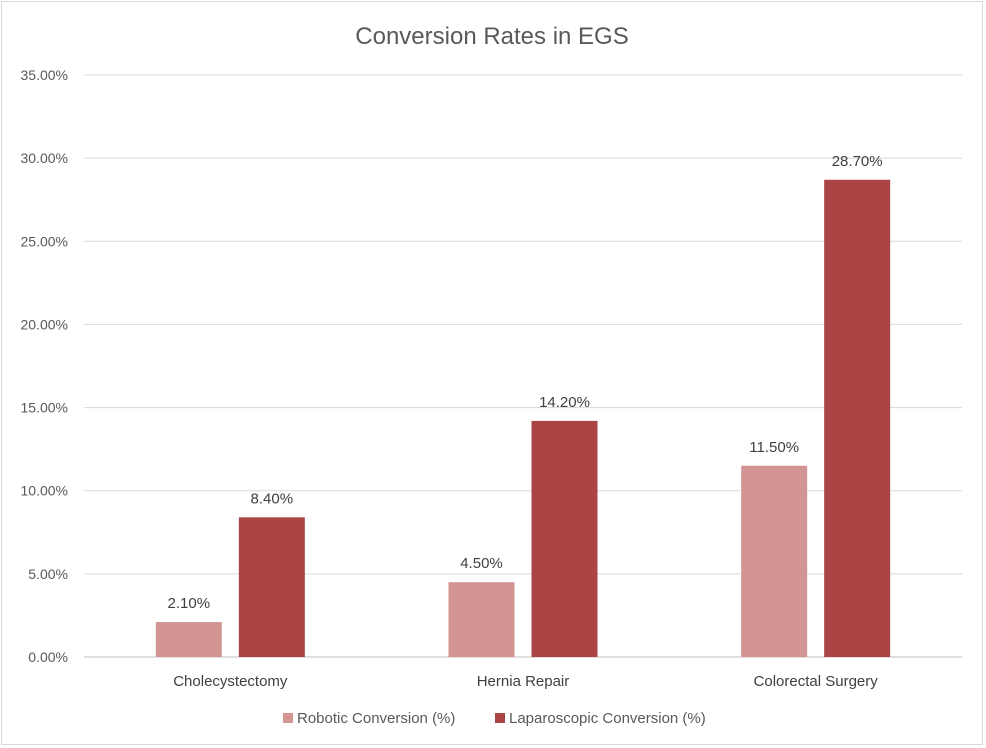 This screenshot has width=986, height=748. What do you see at coordinates (44, 491) in the screenshot?
I see `y-tick-label: 10.00%` at bounding box center [44, 491].